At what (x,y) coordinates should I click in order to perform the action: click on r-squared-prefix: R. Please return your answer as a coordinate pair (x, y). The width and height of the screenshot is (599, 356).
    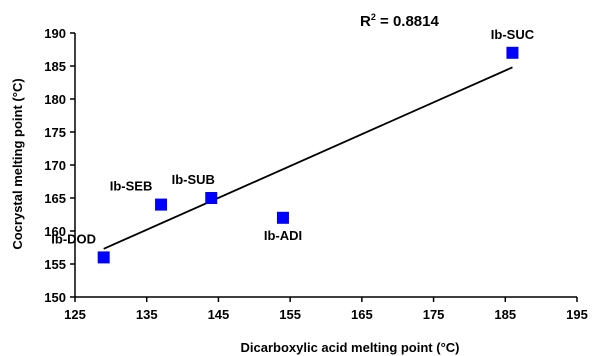
    Looking at the image, I should click on (365, 21).